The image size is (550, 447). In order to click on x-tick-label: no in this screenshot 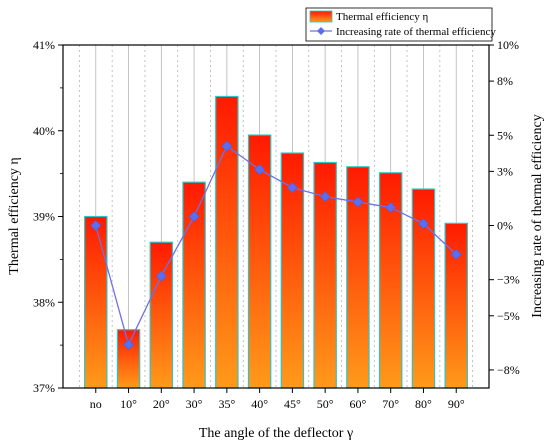, I will do `click(96, 404)`.